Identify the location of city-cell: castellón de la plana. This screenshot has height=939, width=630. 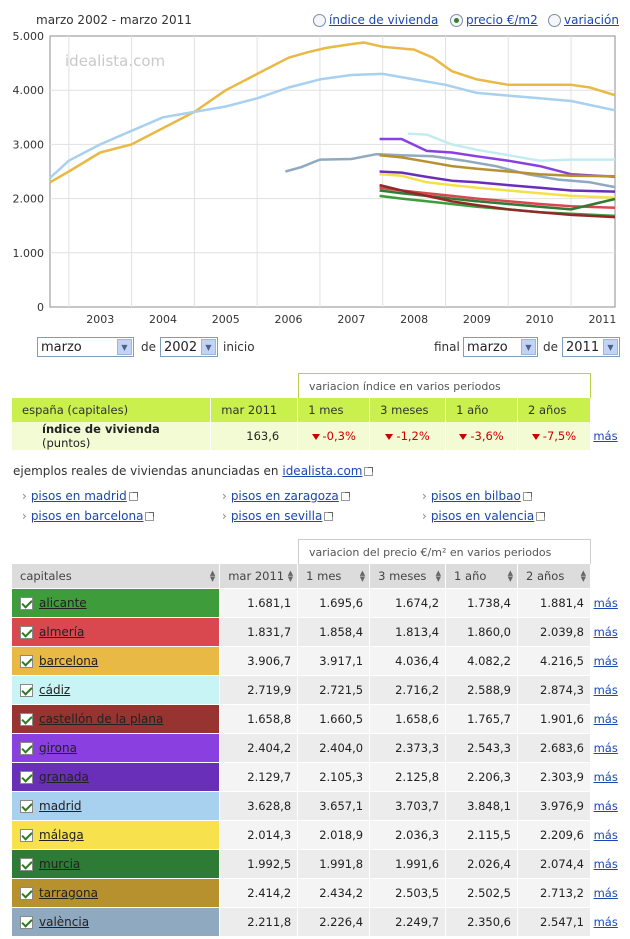
(116, 719).